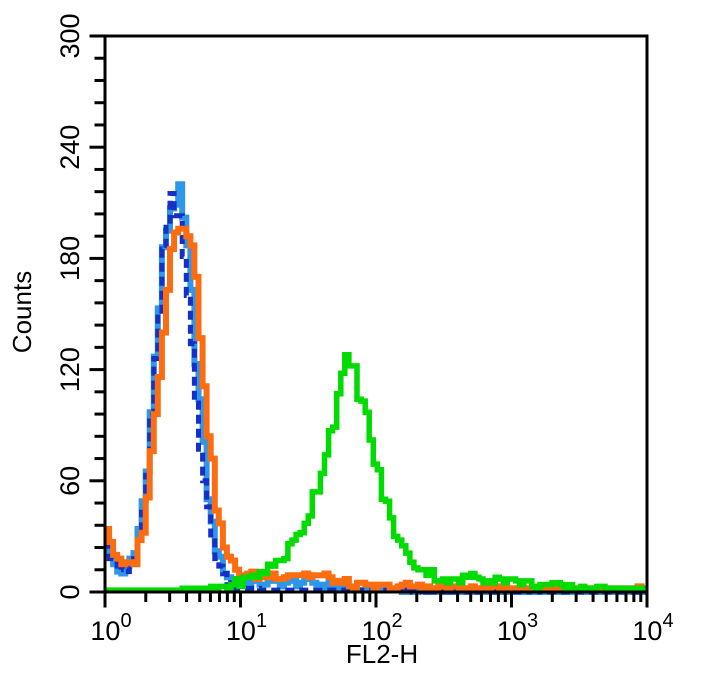  What do you see at coordinates (70, 591) in the screenshot?
I see `y-tick-label-0: 0` at bounding box center [70, 591].